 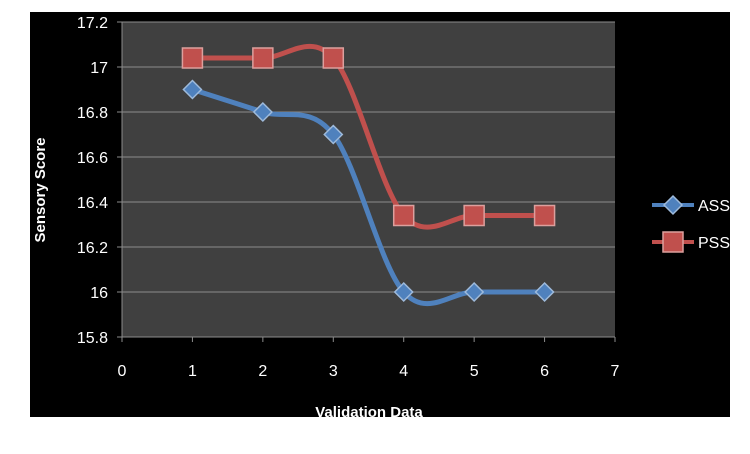 What do you see at coordinates (714, 243) in the screenshot?
I see `legend-label: PSS` at bounding box center [714, 243].